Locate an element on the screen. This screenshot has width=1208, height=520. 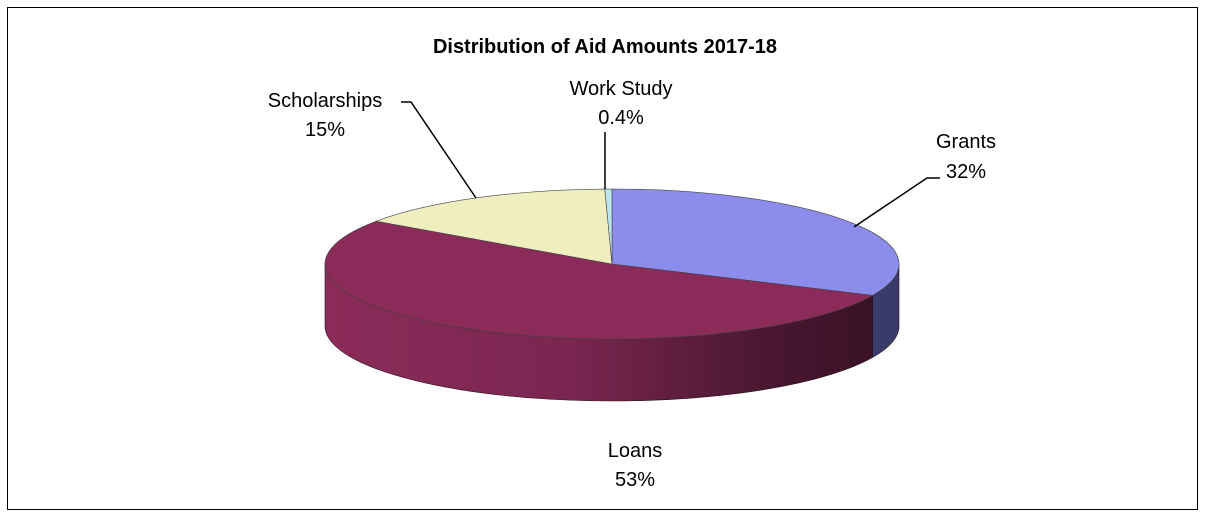
pie-slice-work-study is located at coordinates (608, 226).